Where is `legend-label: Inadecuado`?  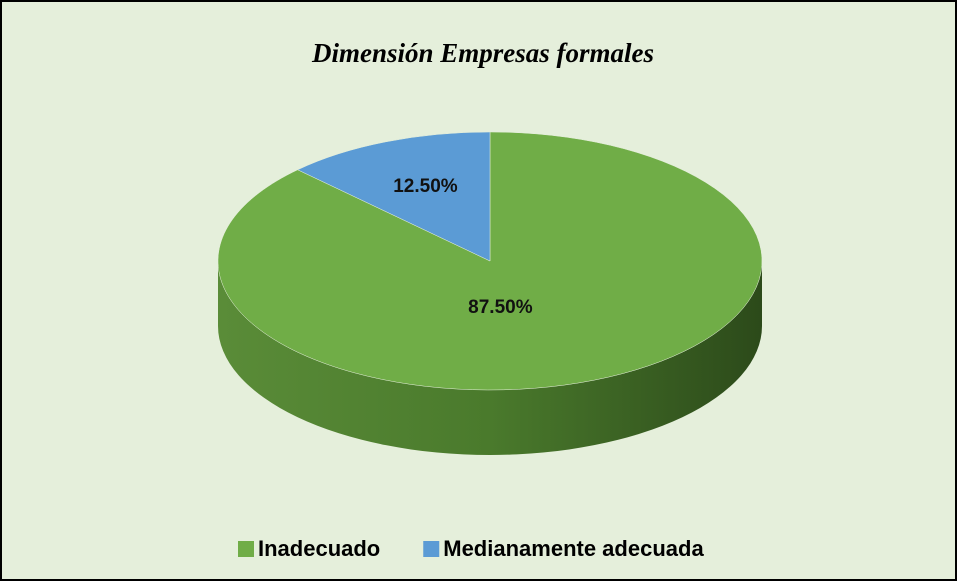
legend-label: Inadecuado is located at coordinates (319, 548).